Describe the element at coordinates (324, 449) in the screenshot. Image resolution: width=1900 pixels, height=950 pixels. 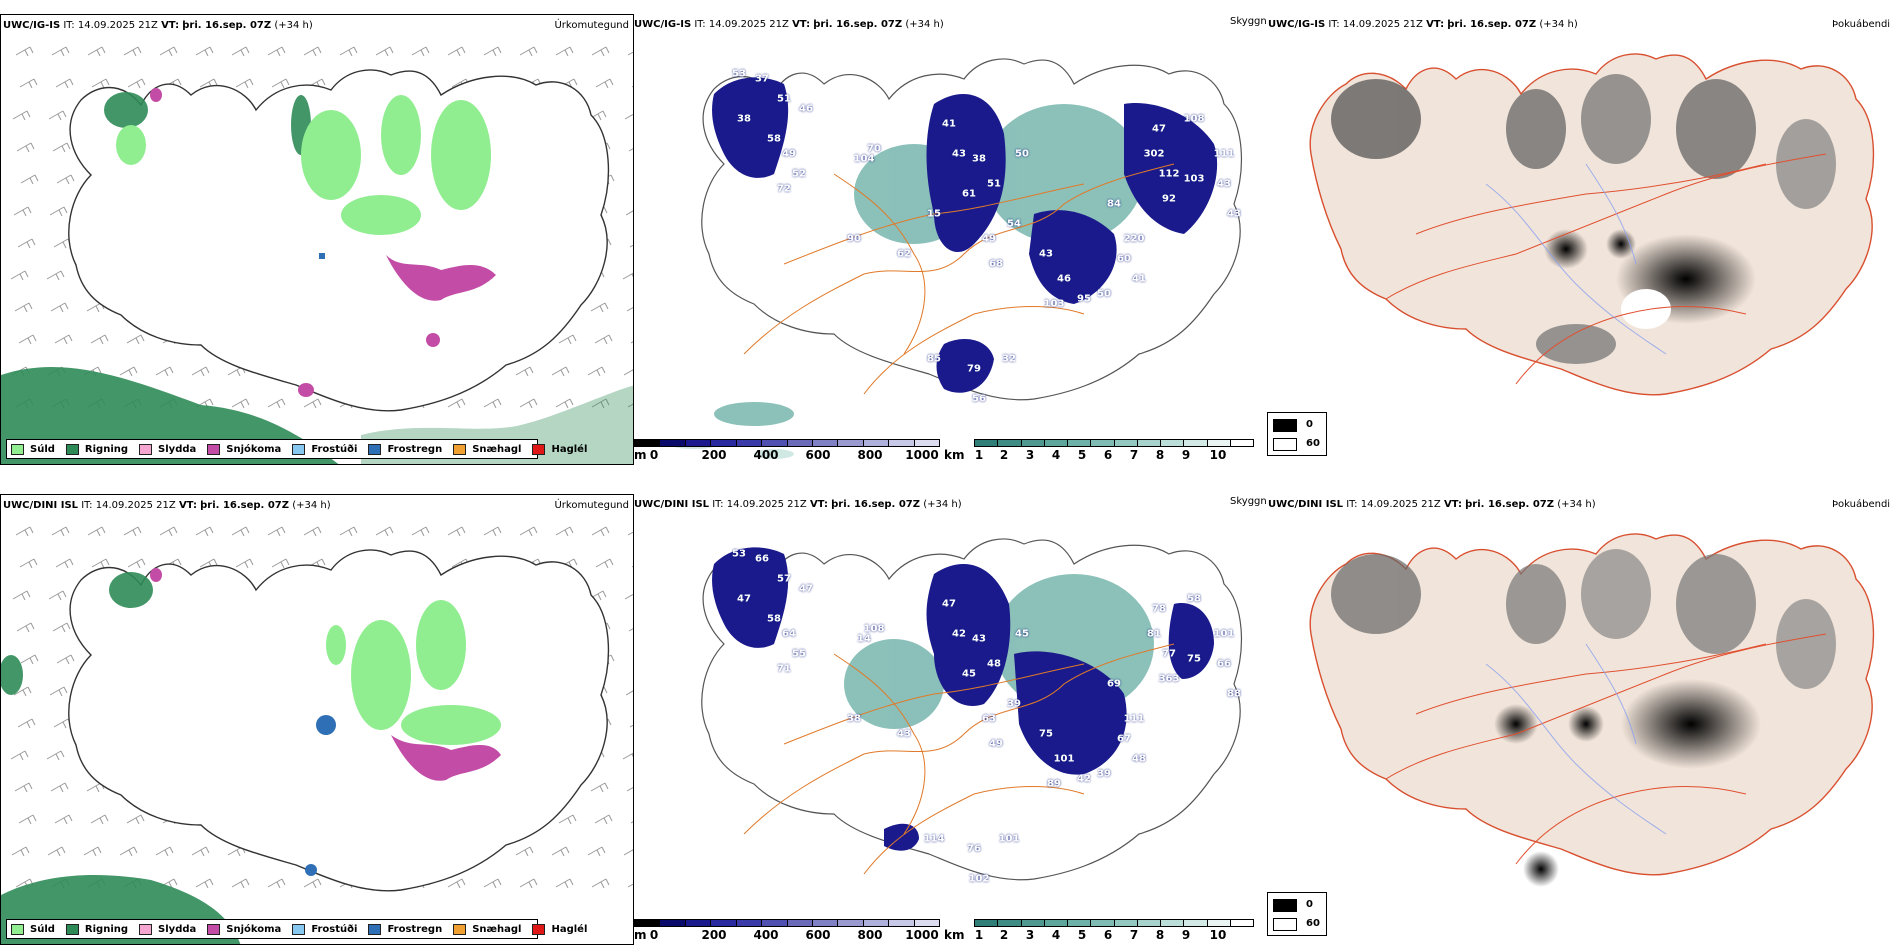
I see `legend-item: Frostúði` at that location.